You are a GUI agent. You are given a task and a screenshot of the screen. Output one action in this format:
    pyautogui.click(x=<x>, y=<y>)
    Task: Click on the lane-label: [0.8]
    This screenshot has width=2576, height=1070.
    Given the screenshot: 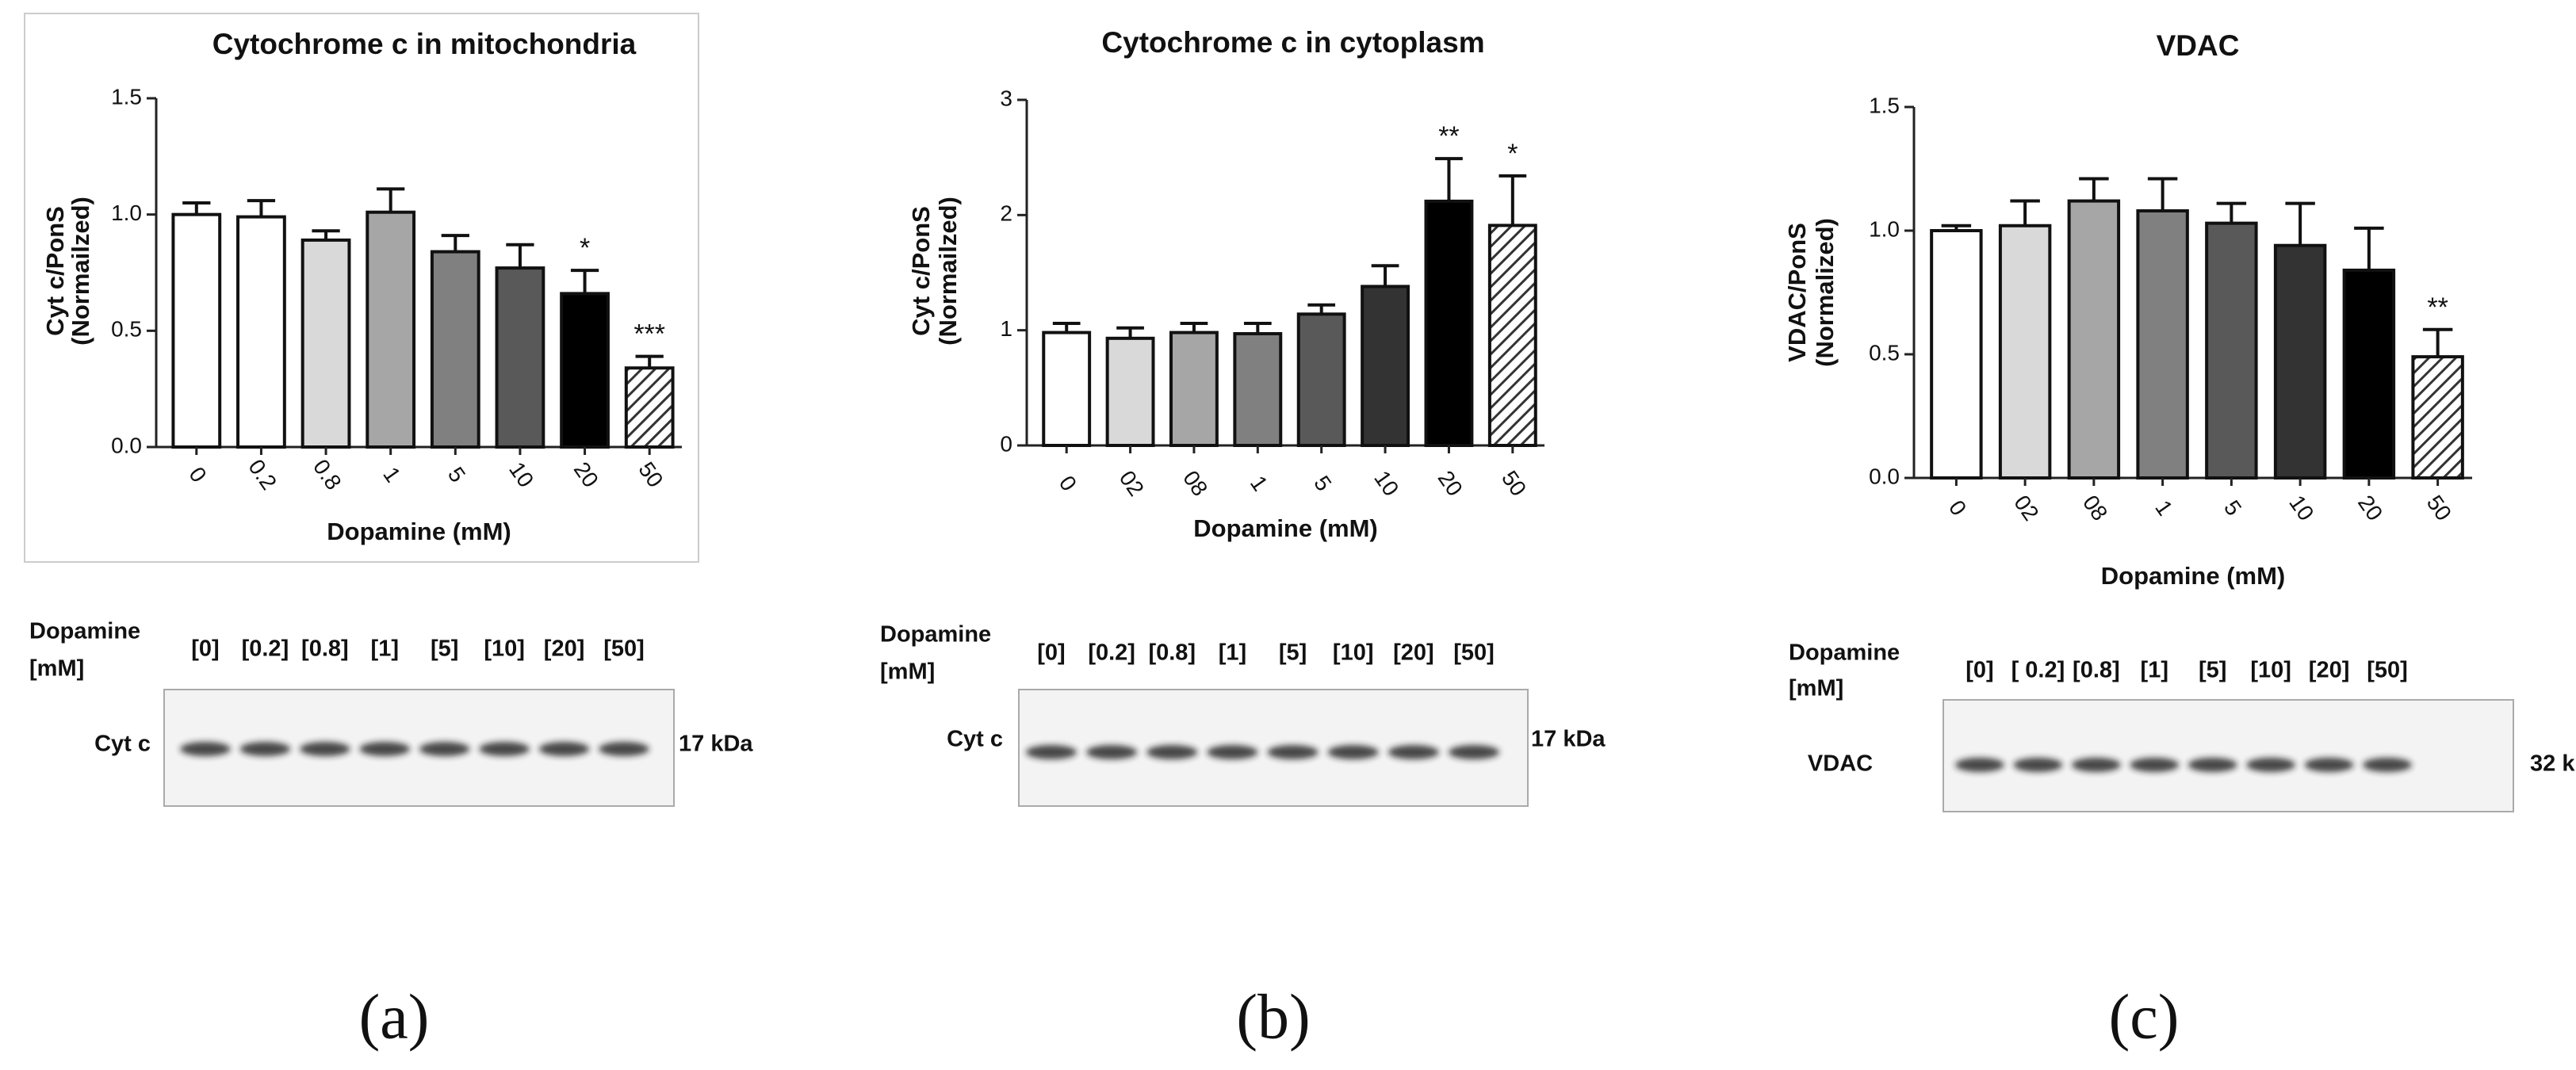 What is the action you would take?
    pyautogui.click(x=325, y=649)
    